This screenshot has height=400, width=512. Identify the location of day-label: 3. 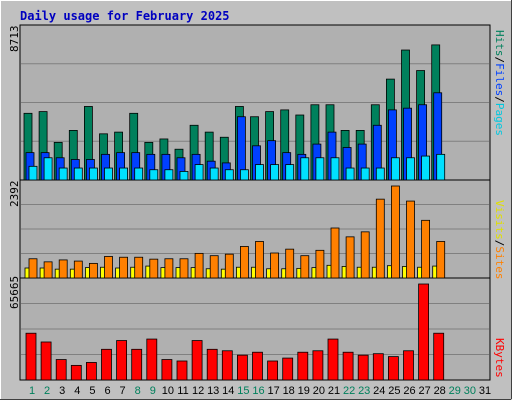
(62, 391).